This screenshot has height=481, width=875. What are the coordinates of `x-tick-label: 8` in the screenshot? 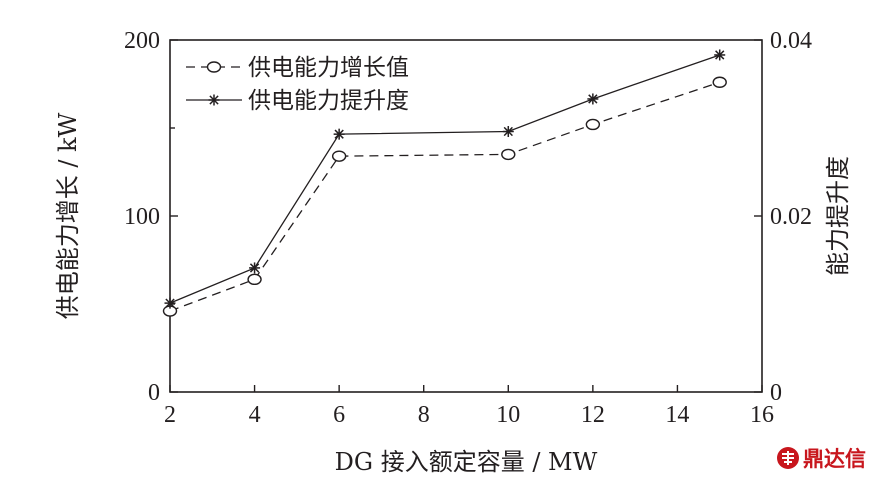 It's located at (424, 415).